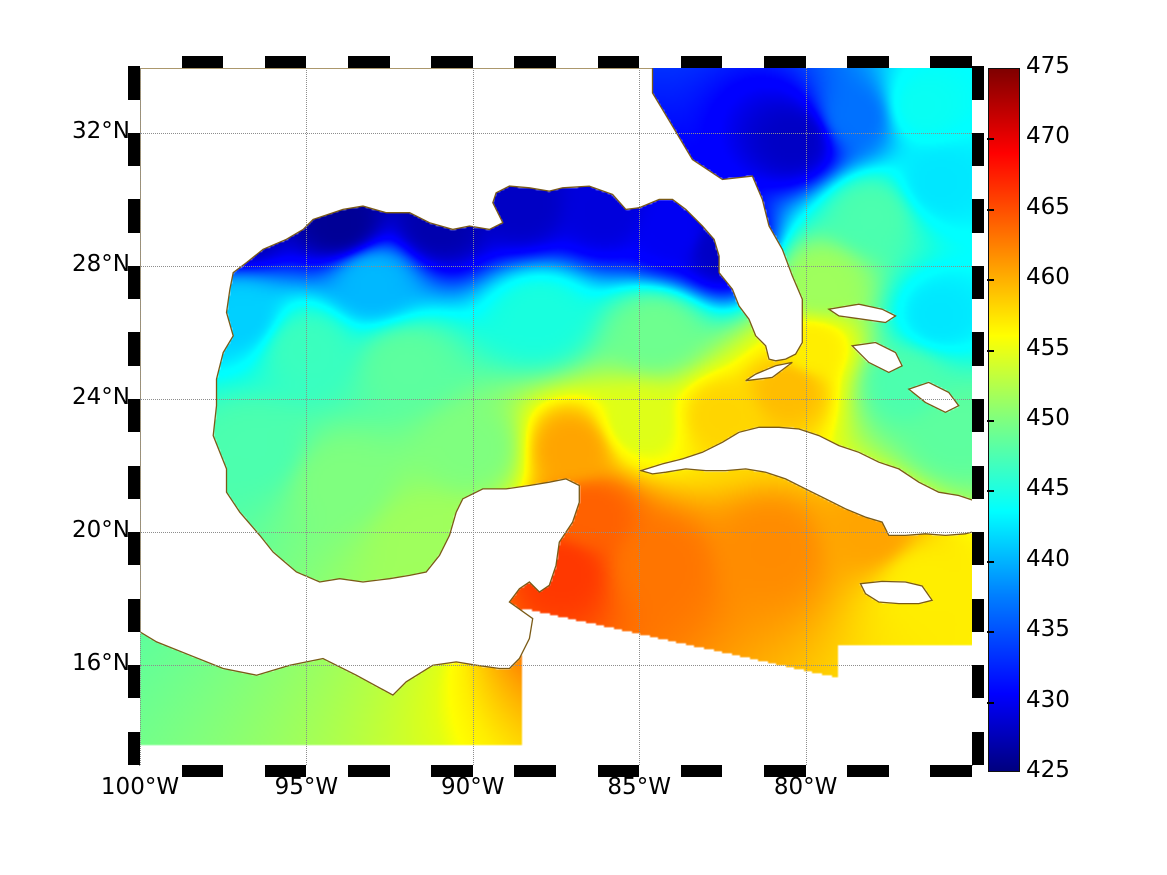 The width and height of the screenshot is (1167, 875). What do you see at coordinates (639, 787) in the screenshot?
I see `x-tick-label-3: 85°W` at bounding box center [639, 787].